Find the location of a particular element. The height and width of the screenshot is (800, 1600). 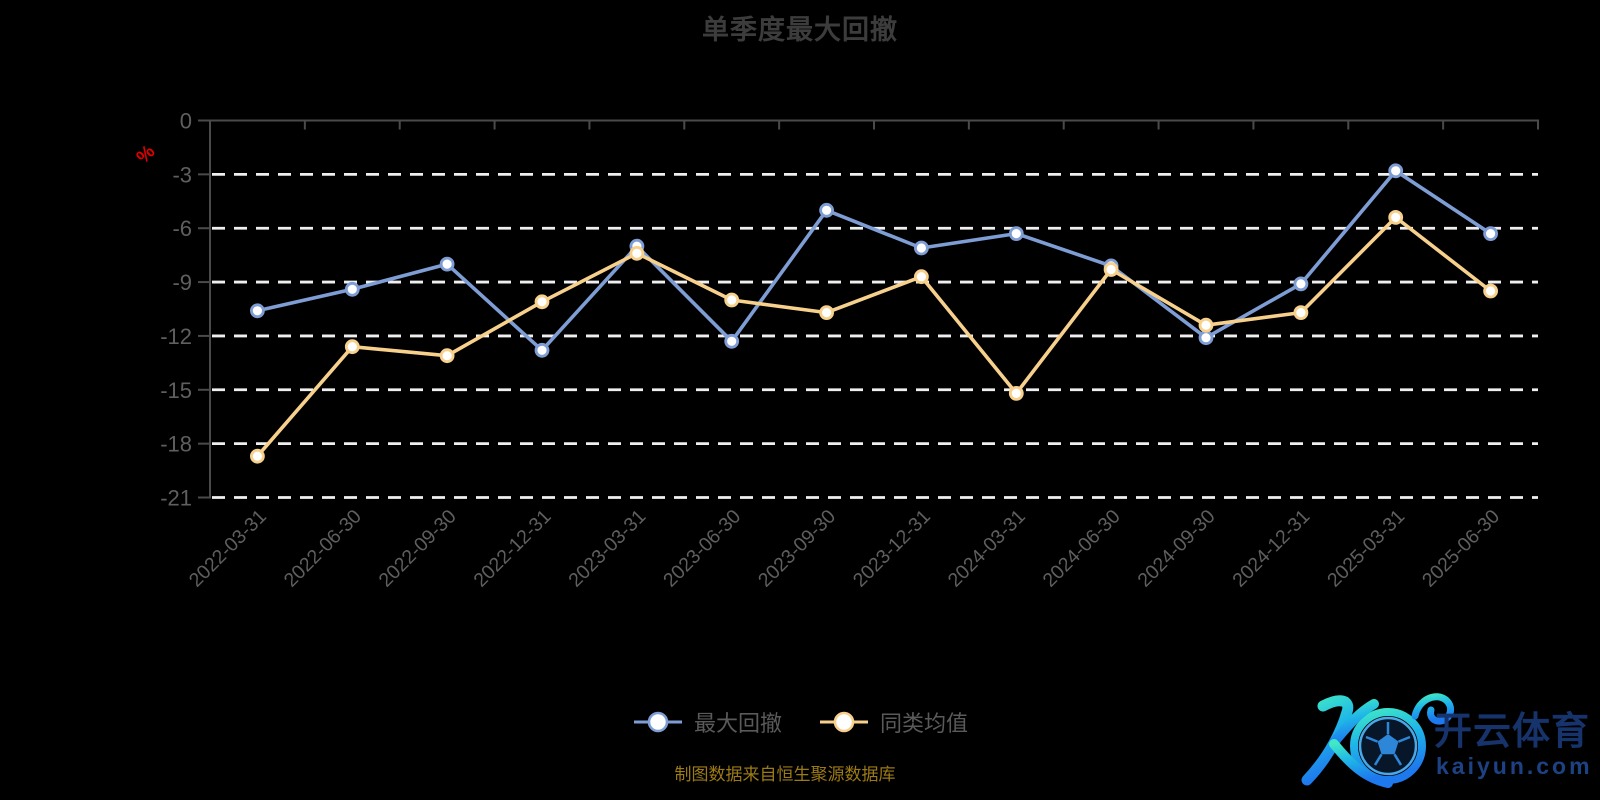

chart-title: 单季度最大回撤 is located at coordinates (800, 30).